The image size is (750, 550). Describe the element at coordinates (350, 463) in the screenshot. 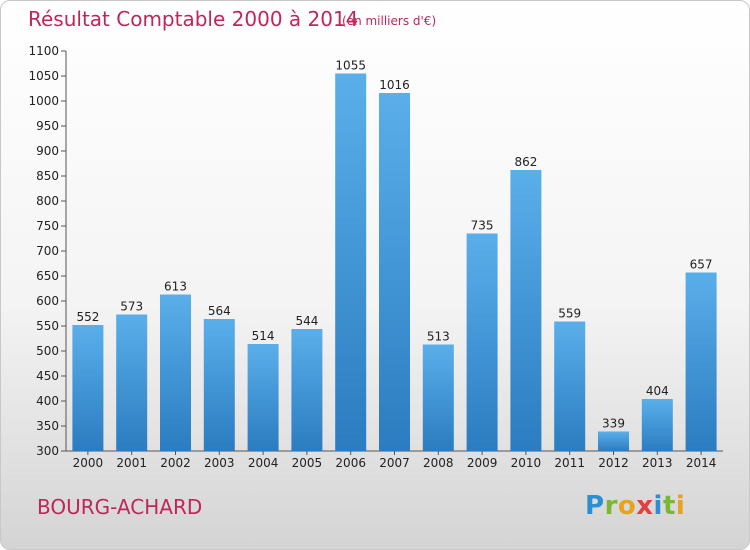

I see `x-tick-label: 2006` at that location.